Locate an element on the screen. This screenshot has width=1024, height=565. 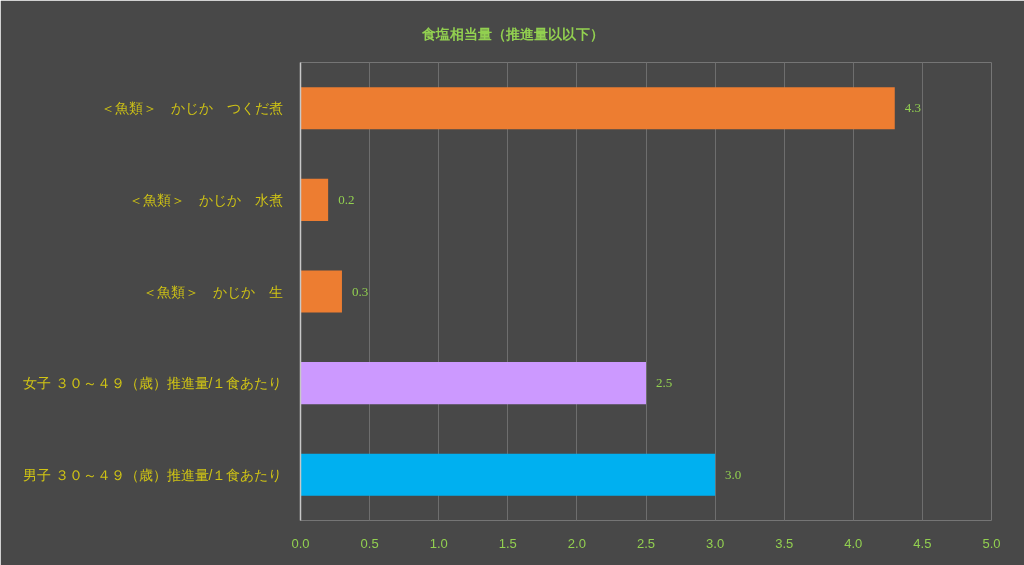
x-tick-label: 0.0 is located at coordinates (300, 543).